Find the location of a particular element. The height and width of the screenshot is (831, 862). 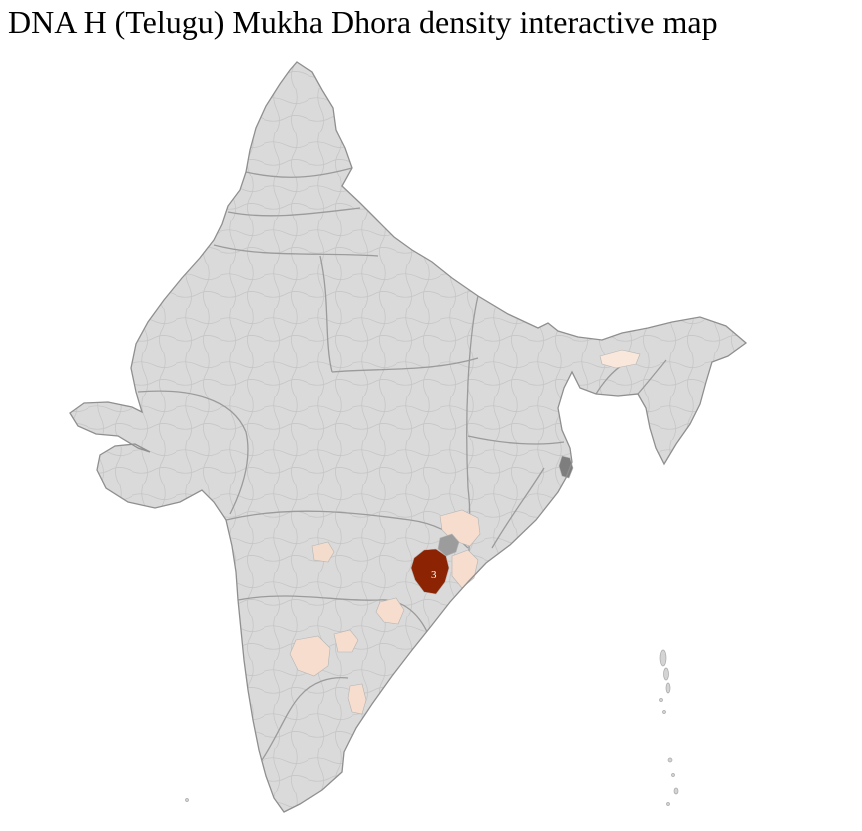

islands is located at coordinates (432, 727).